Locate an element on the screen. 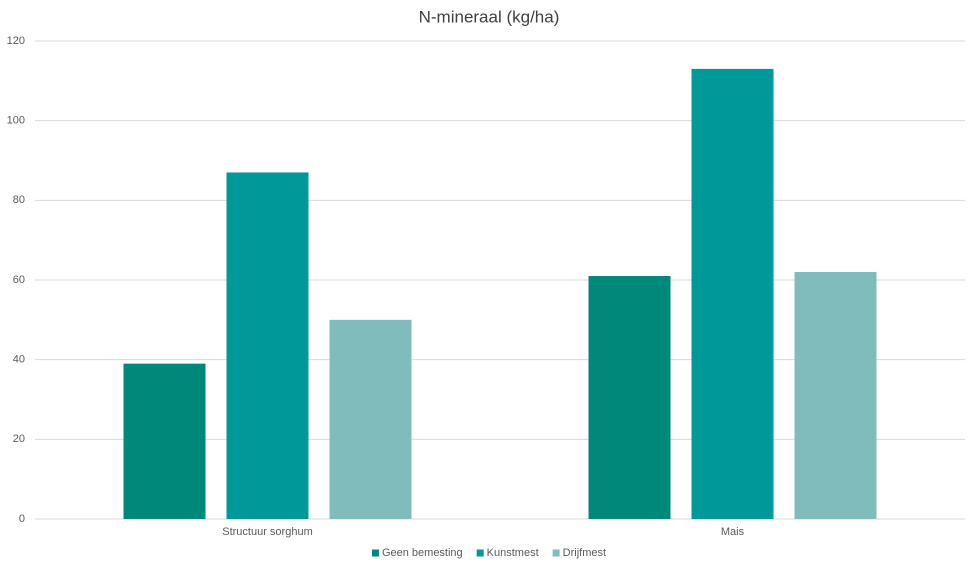 The height and width of the screenshot is (570, 978). y-tick-label: 120 is located at coordinates (16, 41).